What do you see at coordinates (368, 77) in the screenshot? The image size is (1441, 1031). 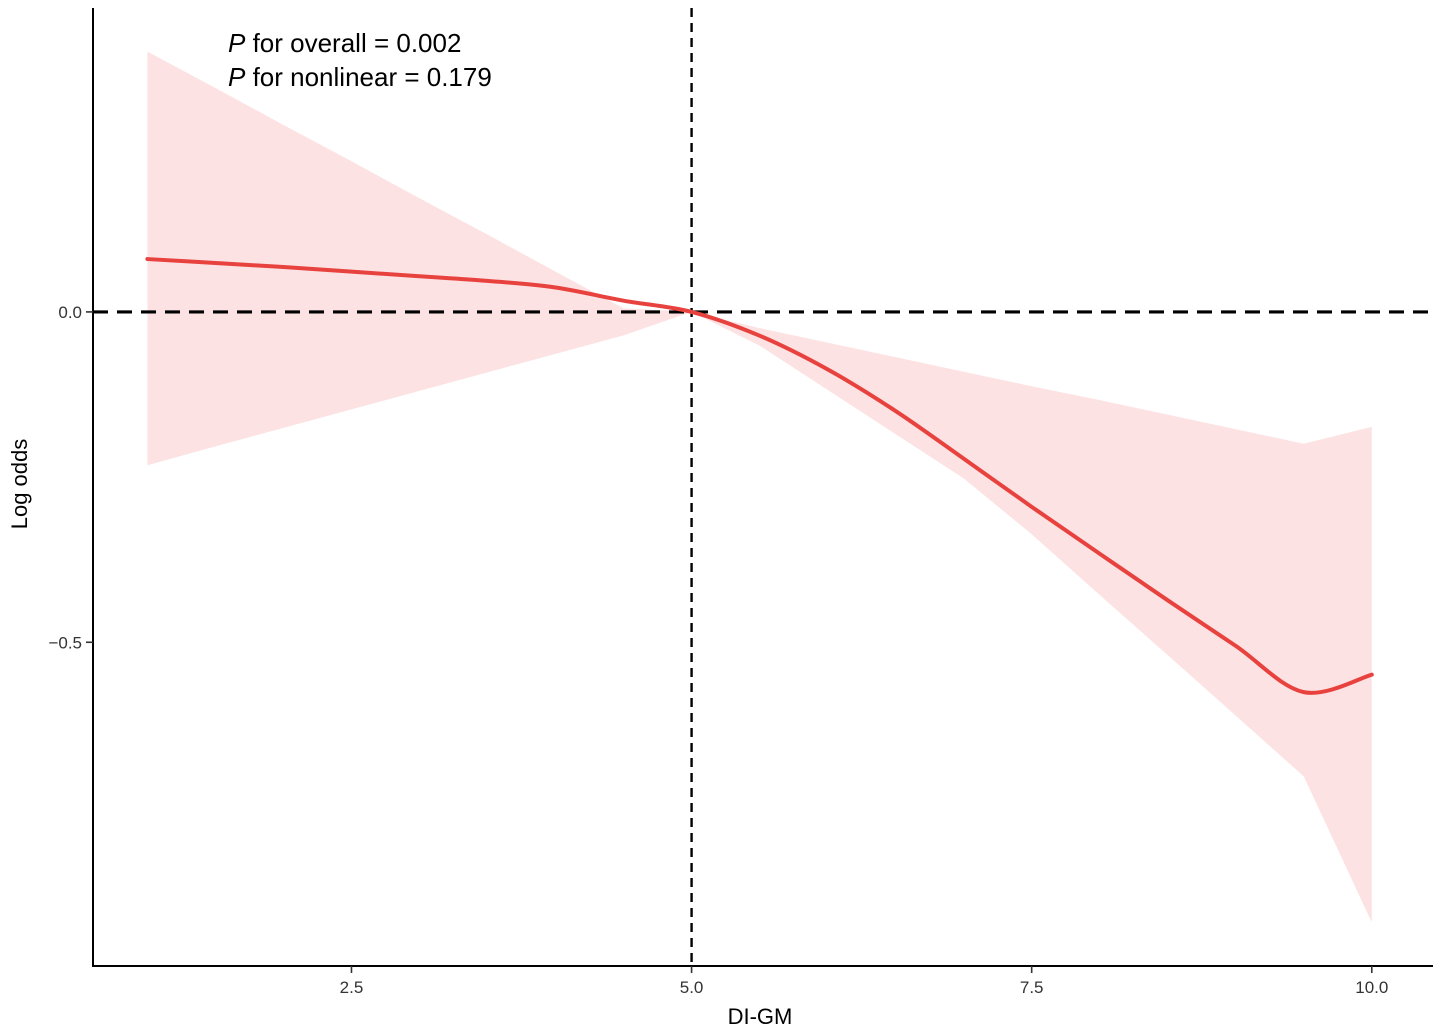 I see `p-nonlinear-text: for nonlinear = 0.179` at bounding box center [368, 77].